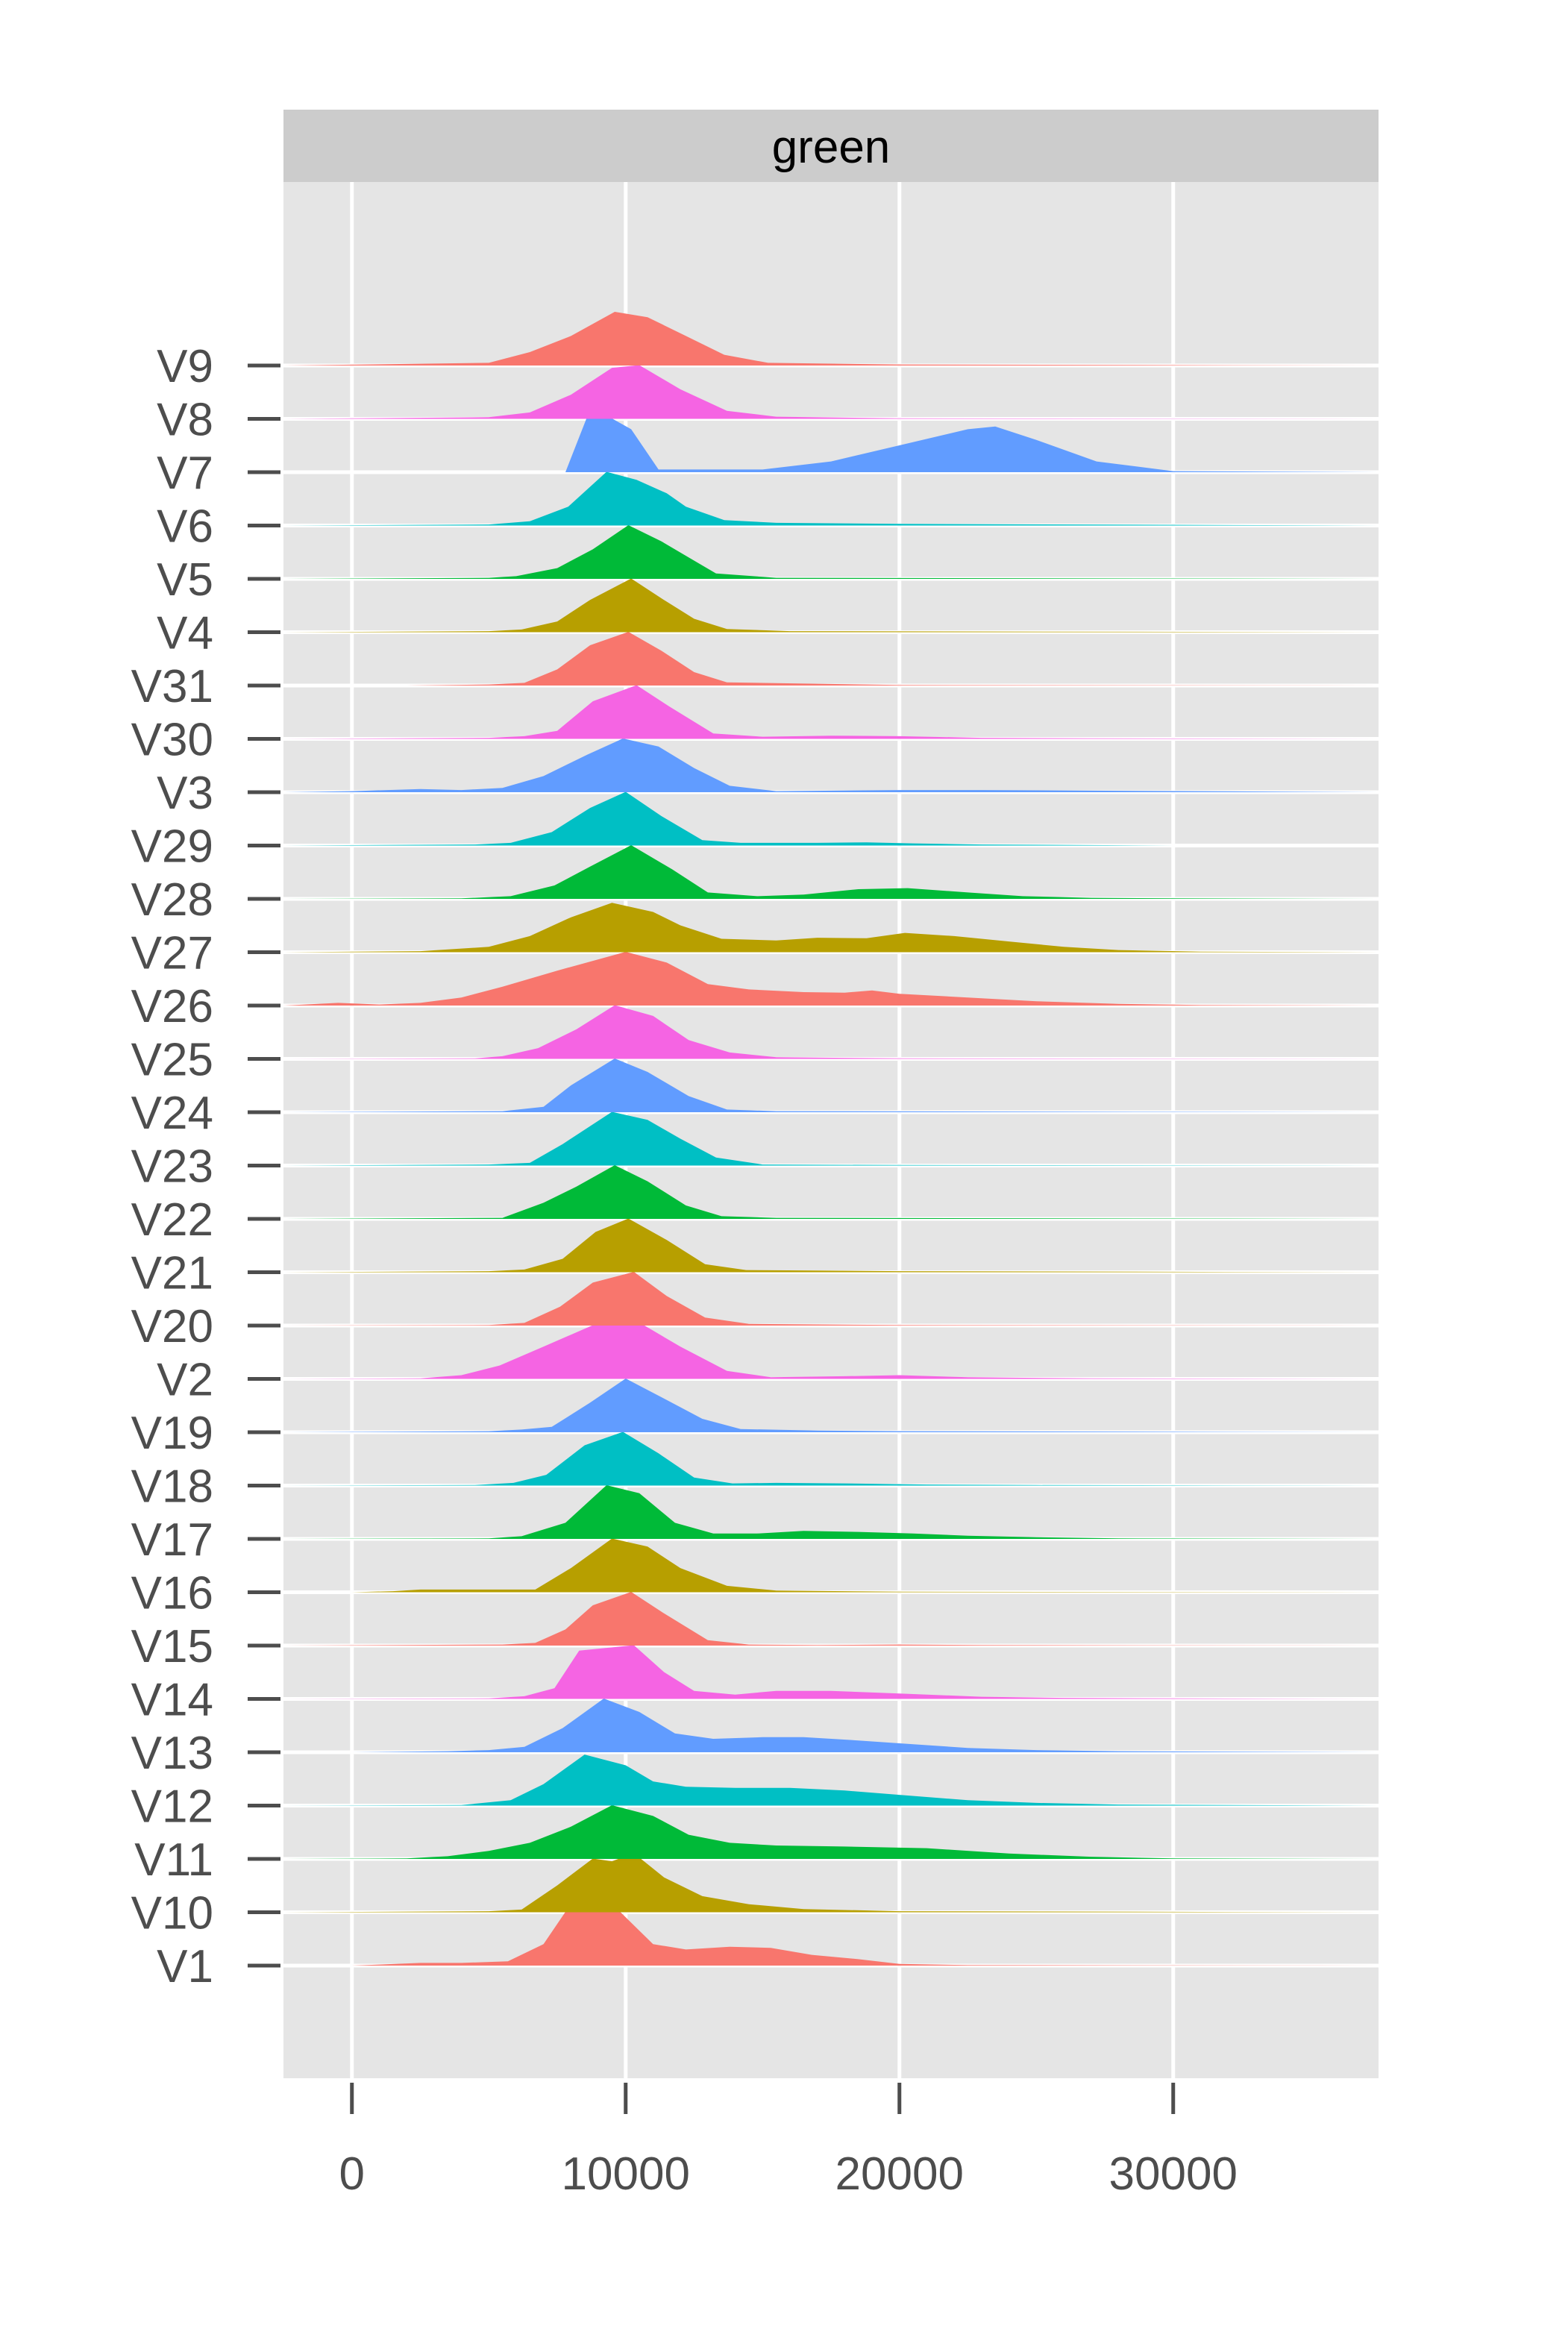 The image size is (1568, 2352). What do you see at coordinates (831, 765) in the screenshot?
I see `ridge-V3` at bounding box center [831, 765].